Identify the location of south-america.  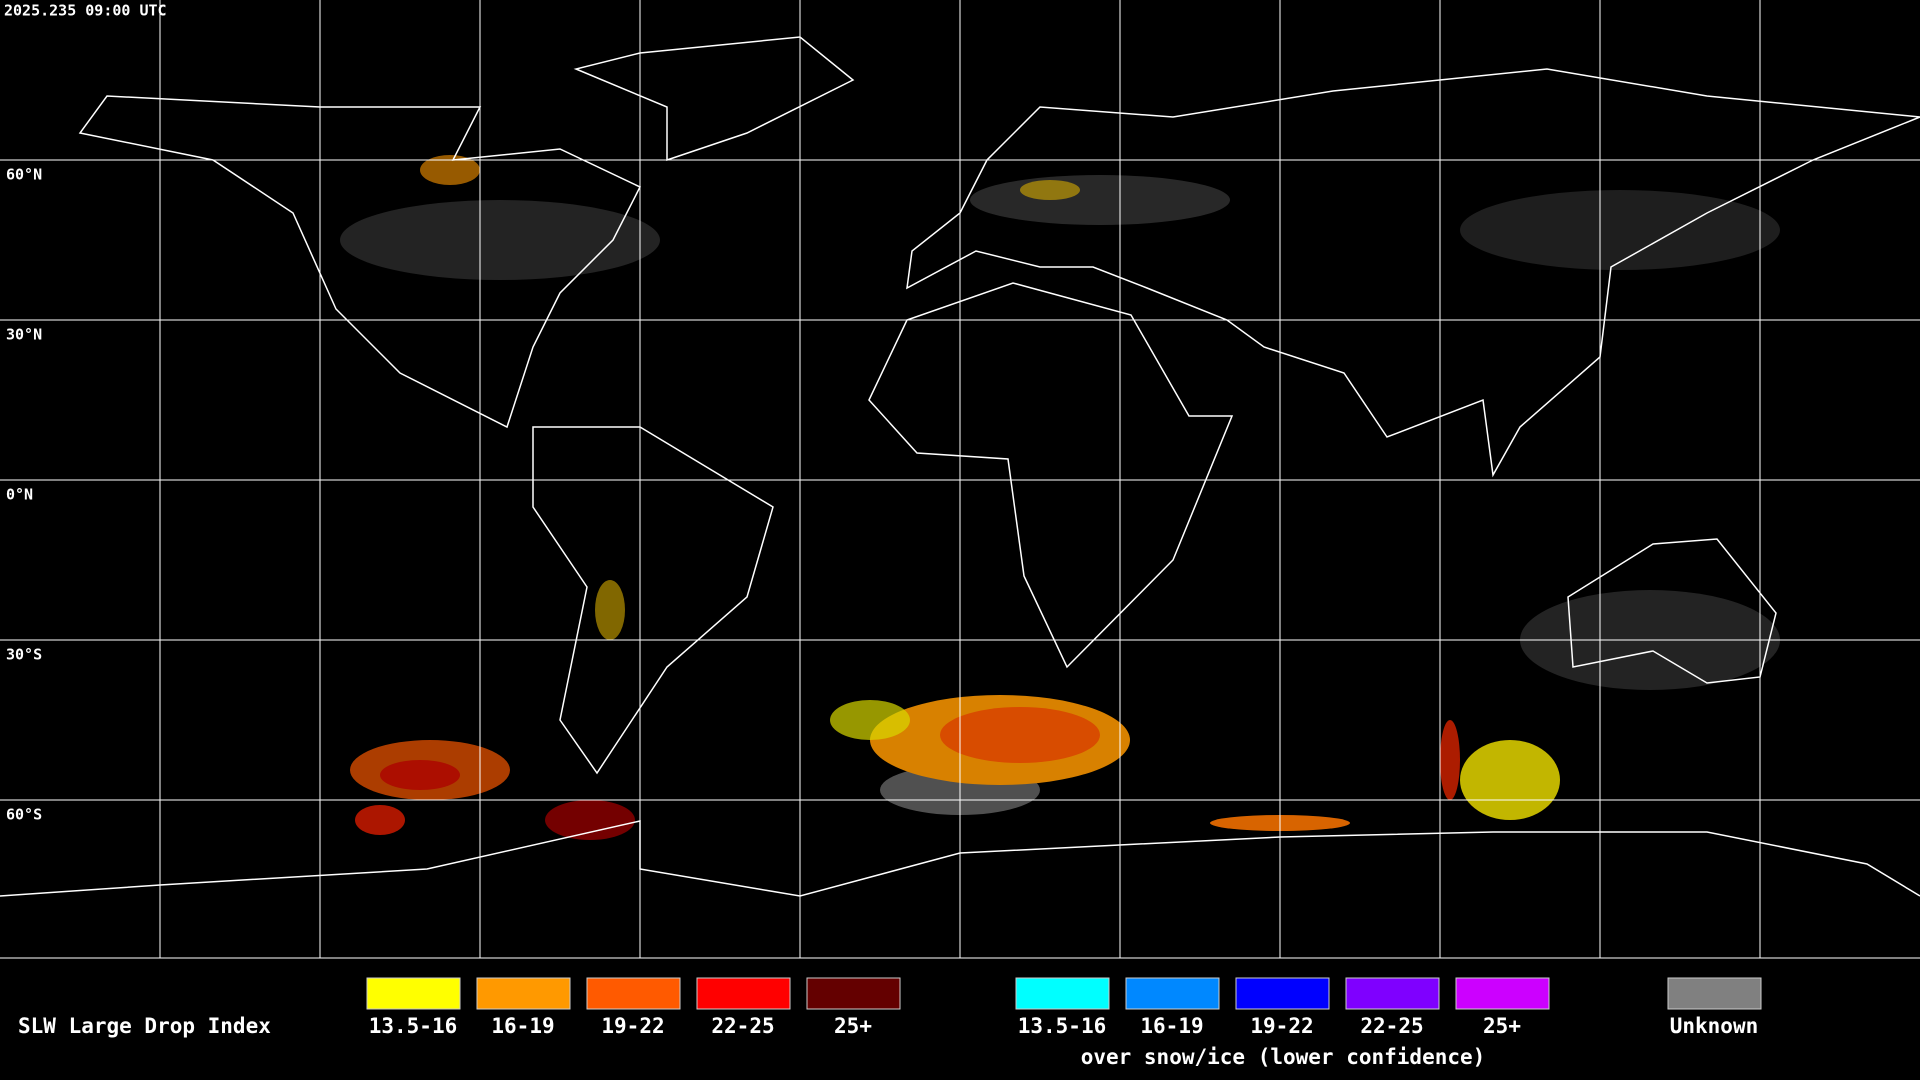
(653, 600).